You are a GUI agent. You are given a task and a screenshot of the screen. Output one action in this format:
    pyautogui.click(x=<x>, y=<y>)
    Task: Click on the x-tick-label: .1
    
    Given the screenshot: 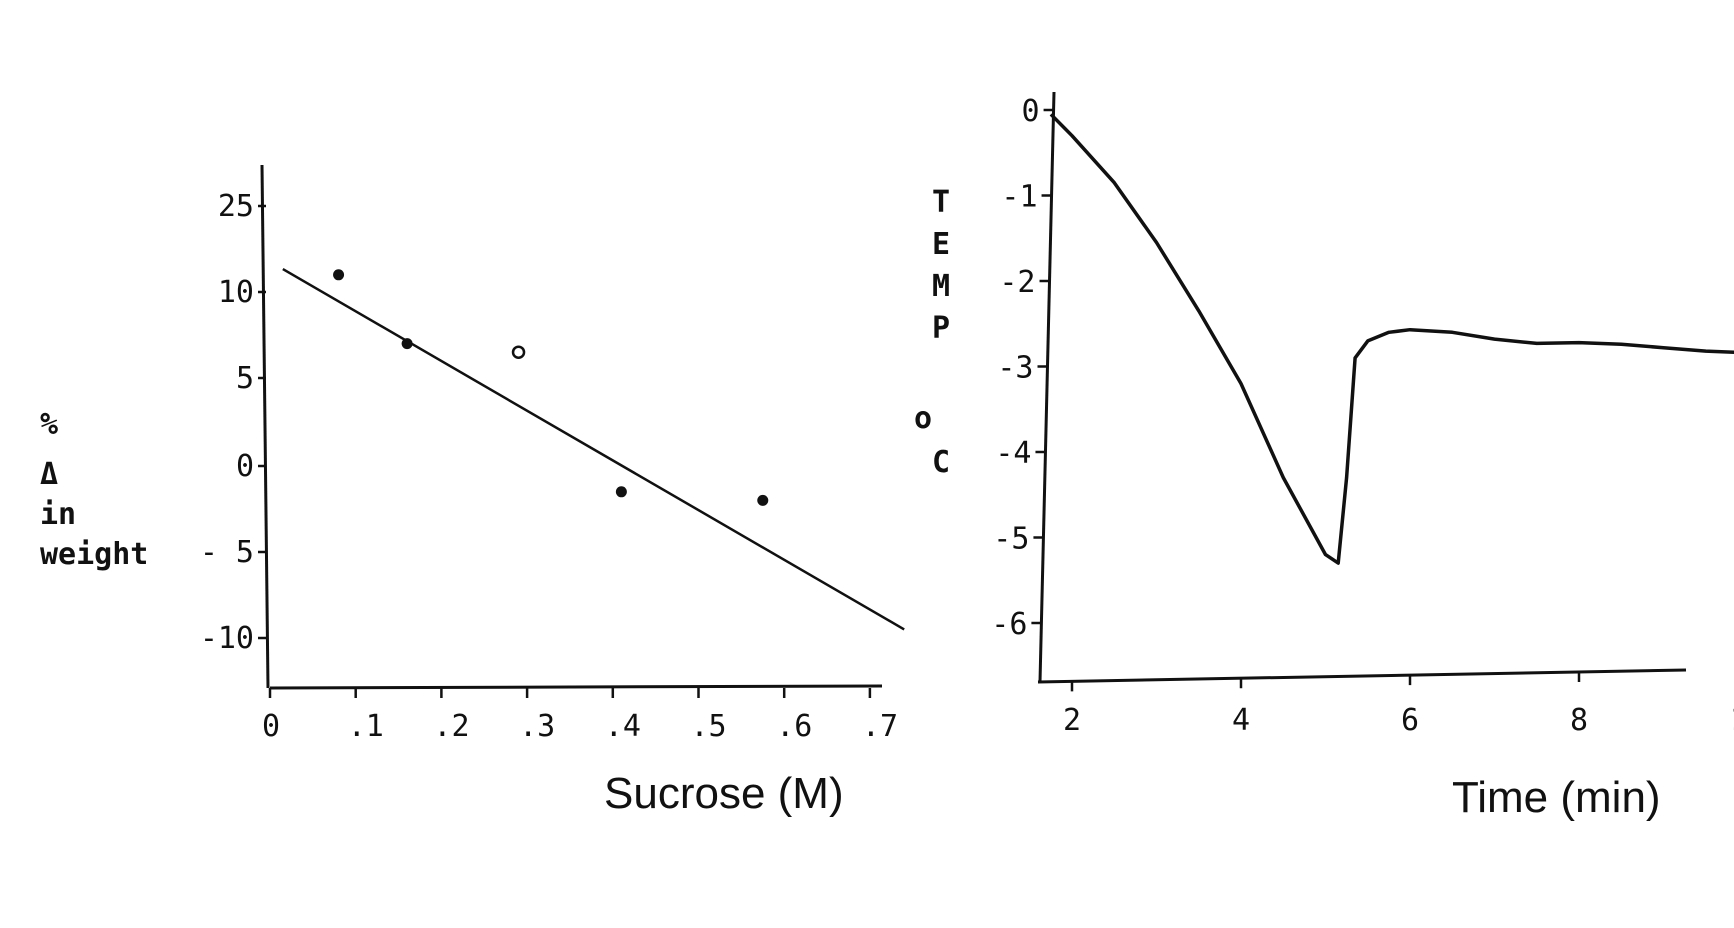 What is the action you would take?
    pyautogui.click(x=366, y=726)
    